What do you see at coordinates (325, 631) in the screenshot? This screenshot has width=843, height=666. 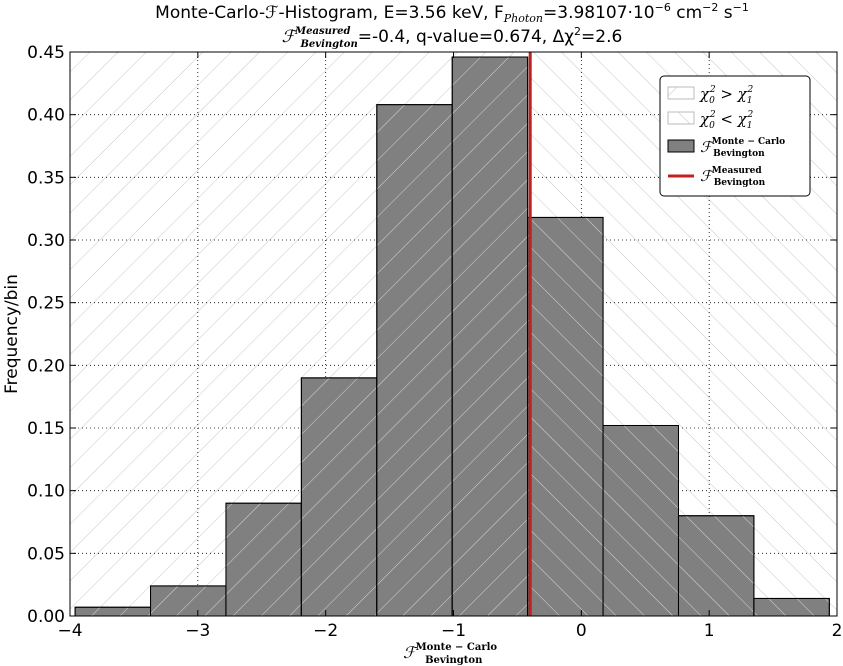 I see `x-tick-label: −2` at bounding box center [325, 631].